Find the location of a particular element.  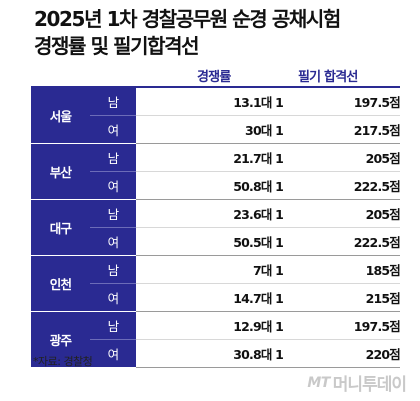

title-line-1: 2025년 1차 경찰공무원 순경 공채시험 is located at coordinates (187, 19).